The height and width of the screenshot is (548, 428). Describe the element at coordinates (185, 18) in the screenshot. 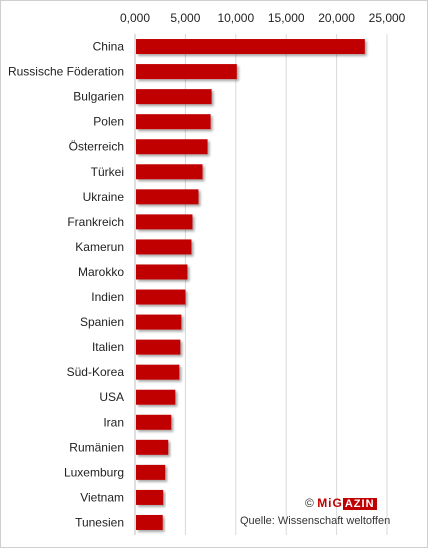

I see `x-tick-label: 5,000` at that location.